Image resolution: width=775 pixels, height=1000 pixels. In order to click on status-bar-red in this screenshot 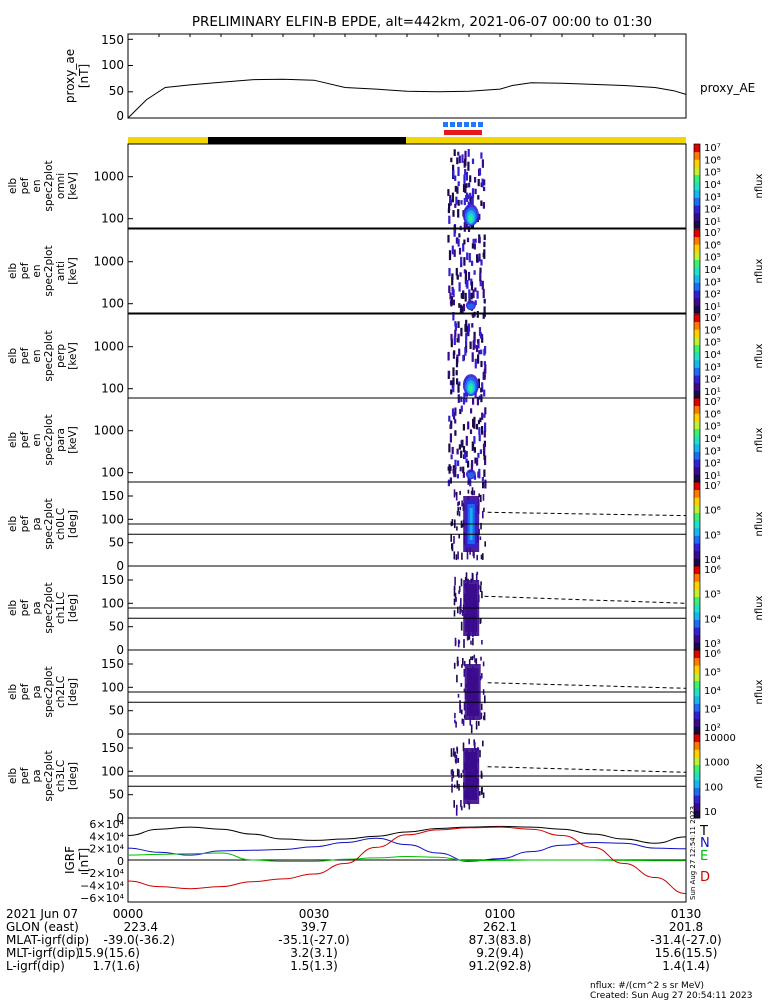, I will do `click(463, 132)`.